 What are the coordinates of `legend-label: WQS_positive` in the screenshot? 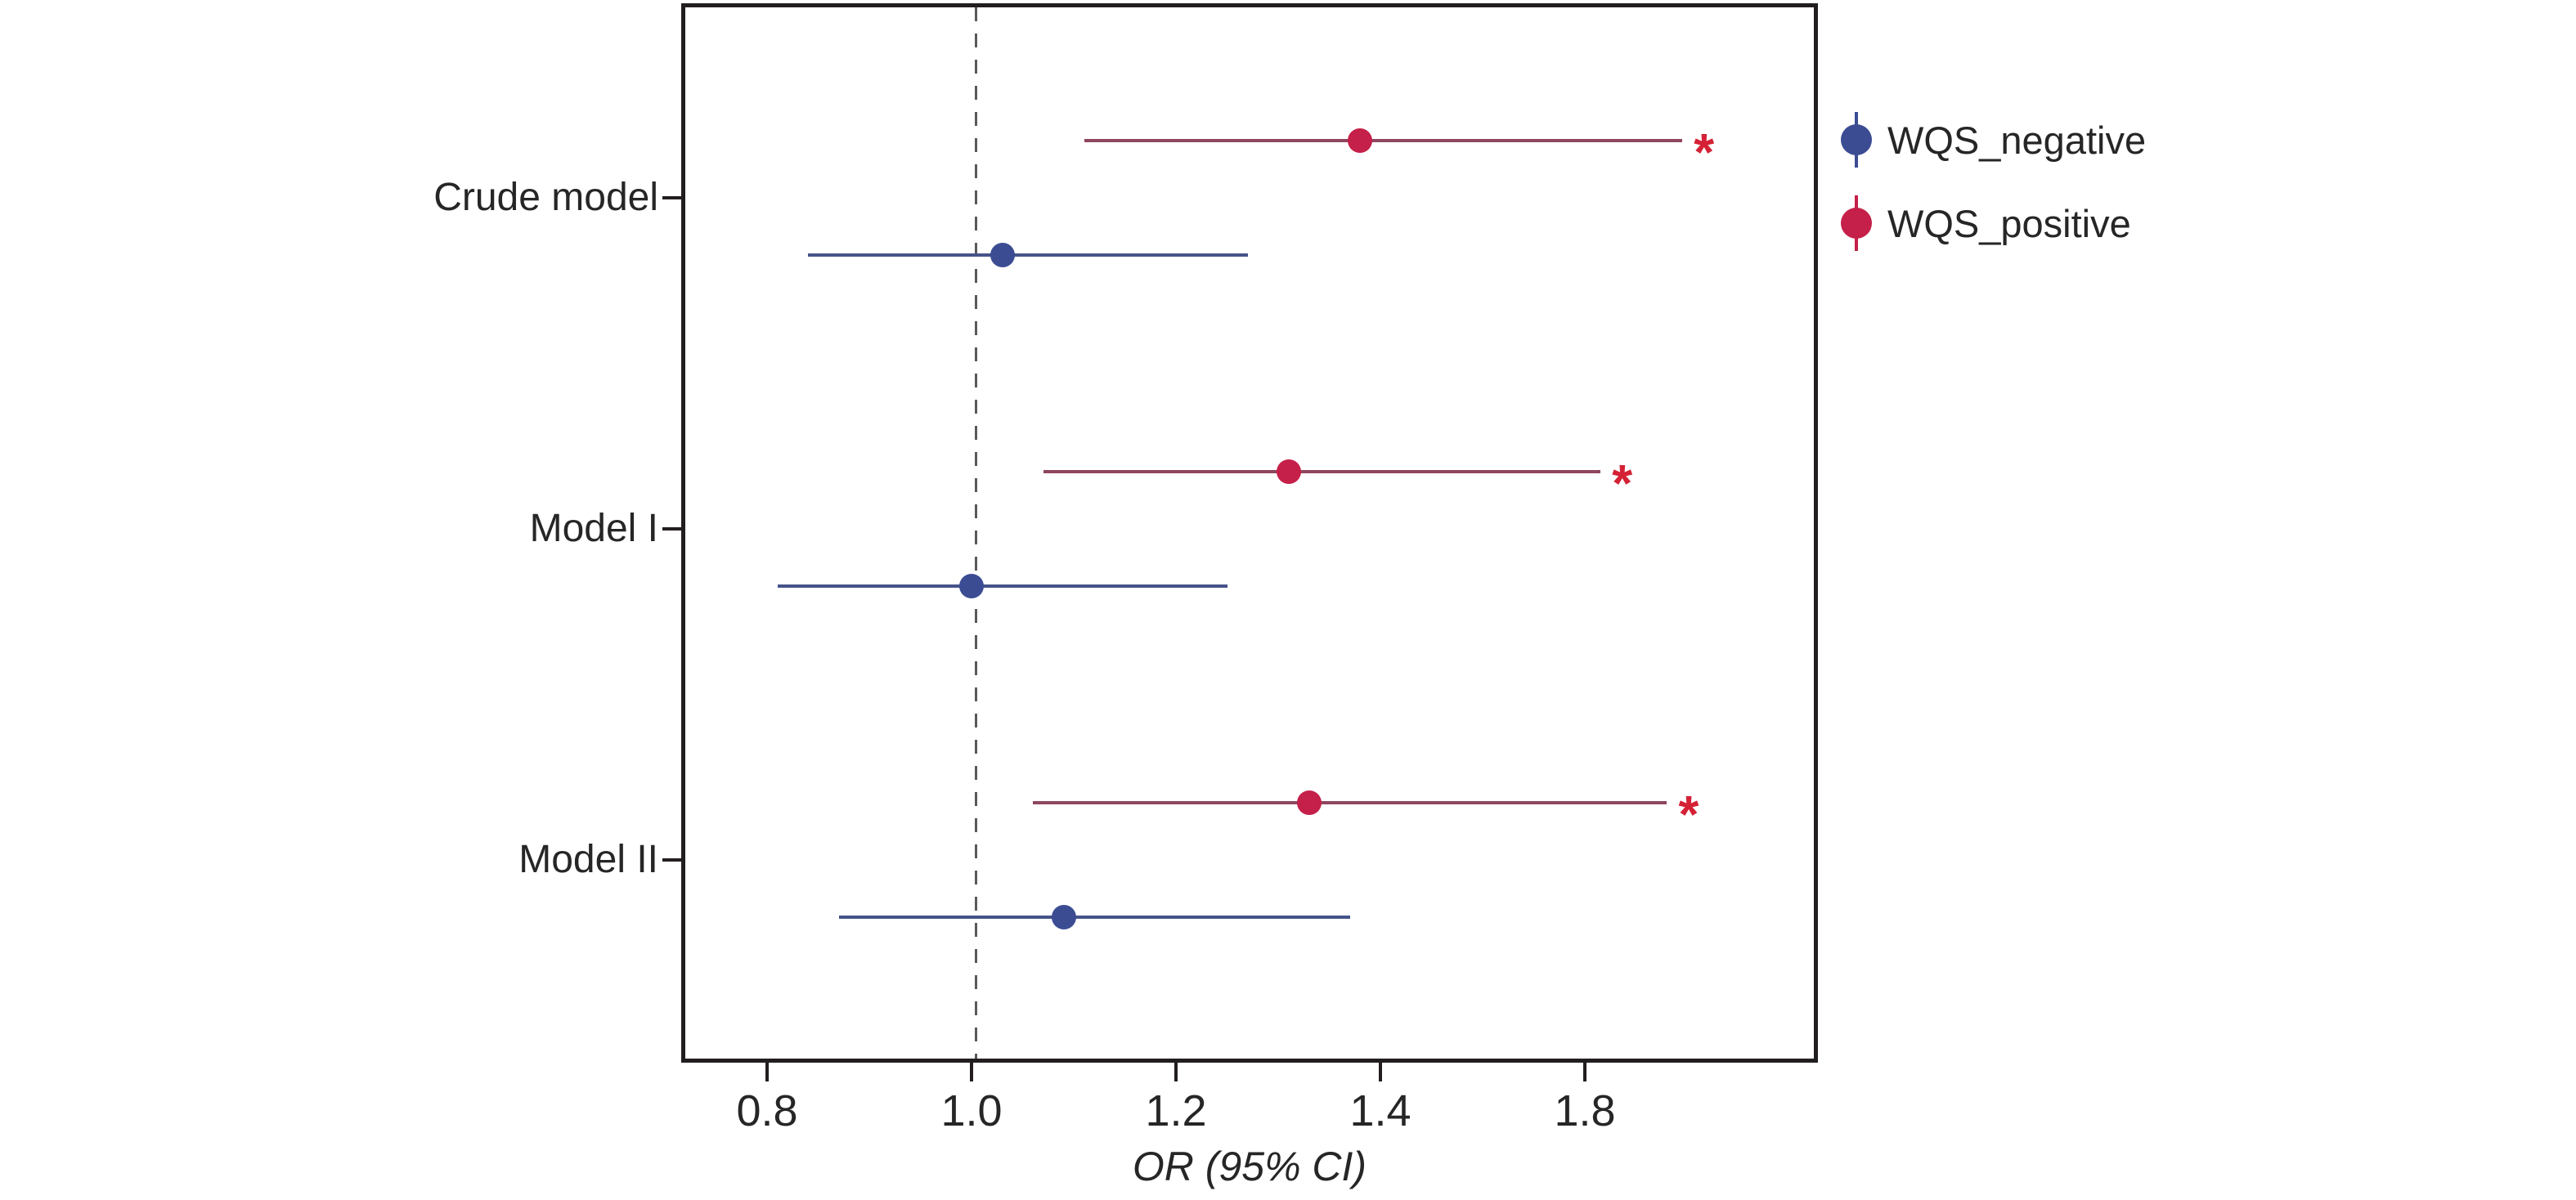 It's located at (2009, 223).